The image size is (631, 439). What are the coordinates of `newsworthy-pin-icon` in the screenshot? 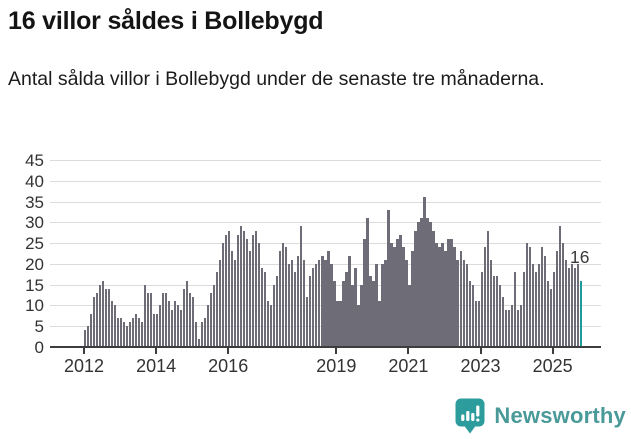 It's located at (470, 416).